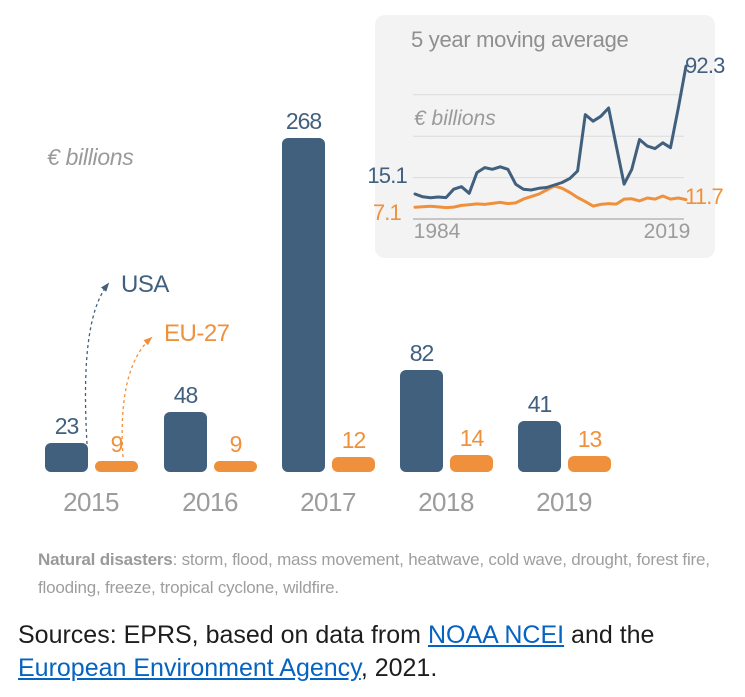 Image resolution: width=745 pixels, height=697 pixels. I want to click on usa-bar-2015, so click(66, 457).